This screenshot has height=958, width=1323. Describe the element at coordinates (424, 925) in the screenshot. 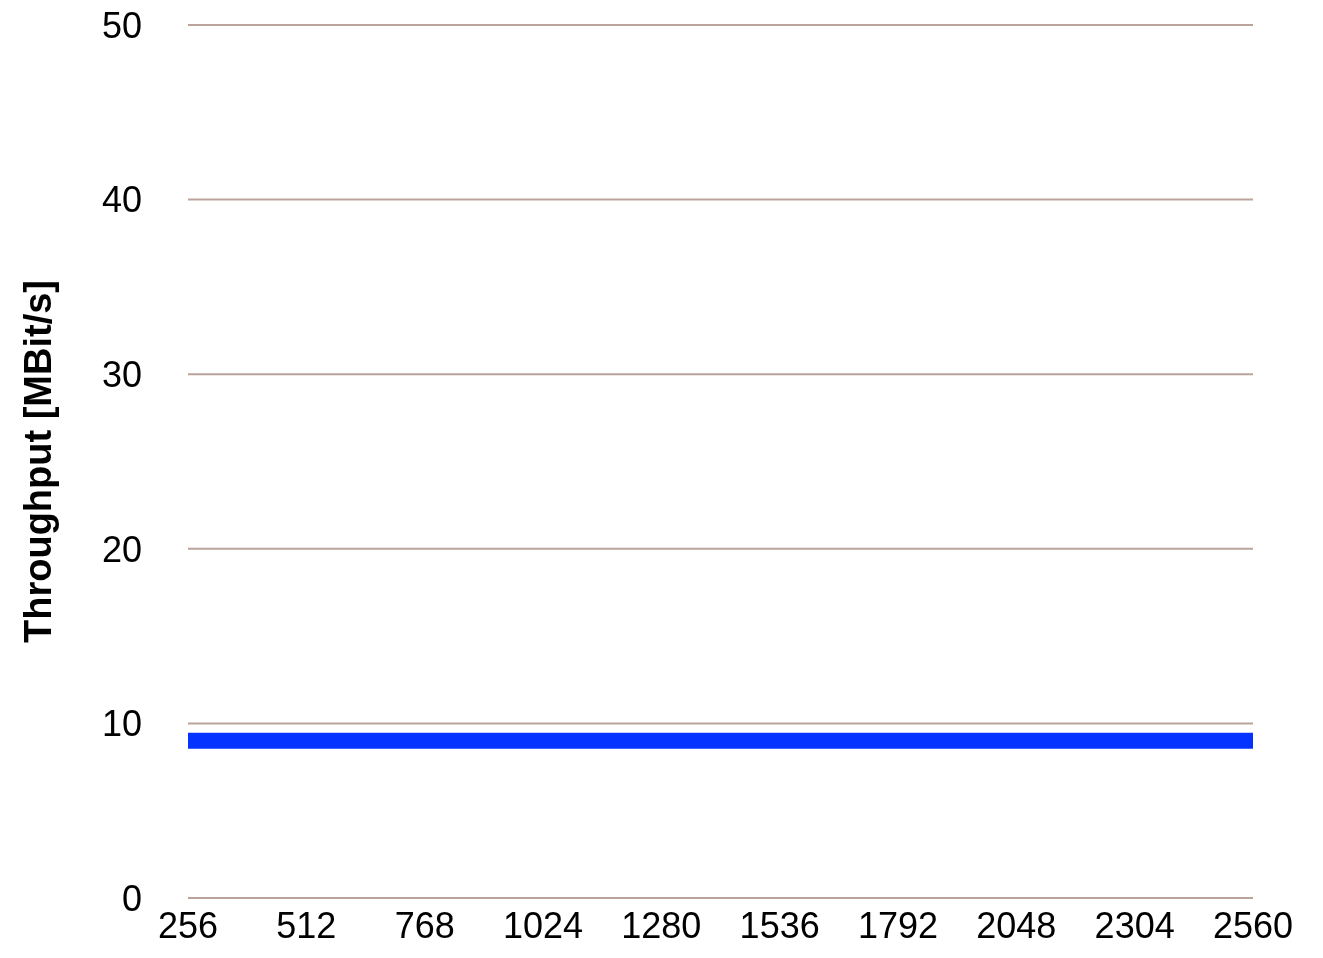

I see `x-tick-label: 768` at that location.